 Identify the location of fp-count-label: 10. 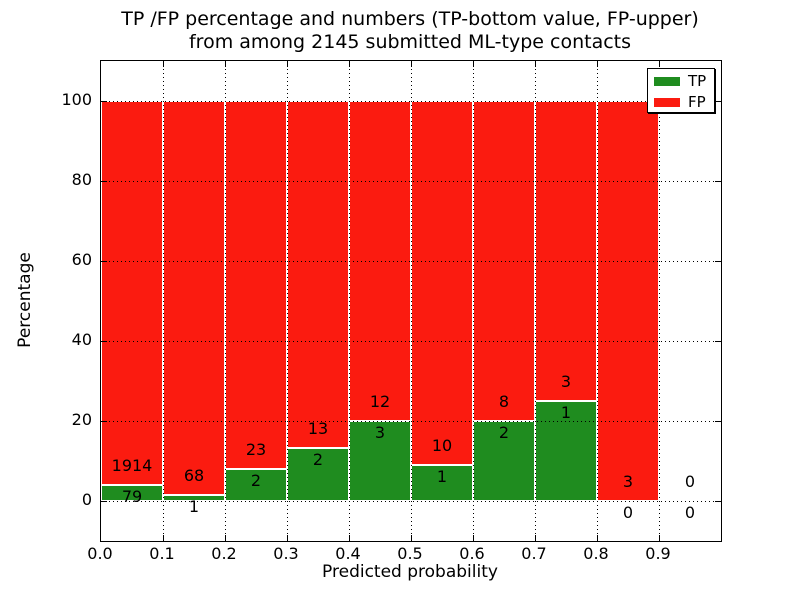
(442, 445).